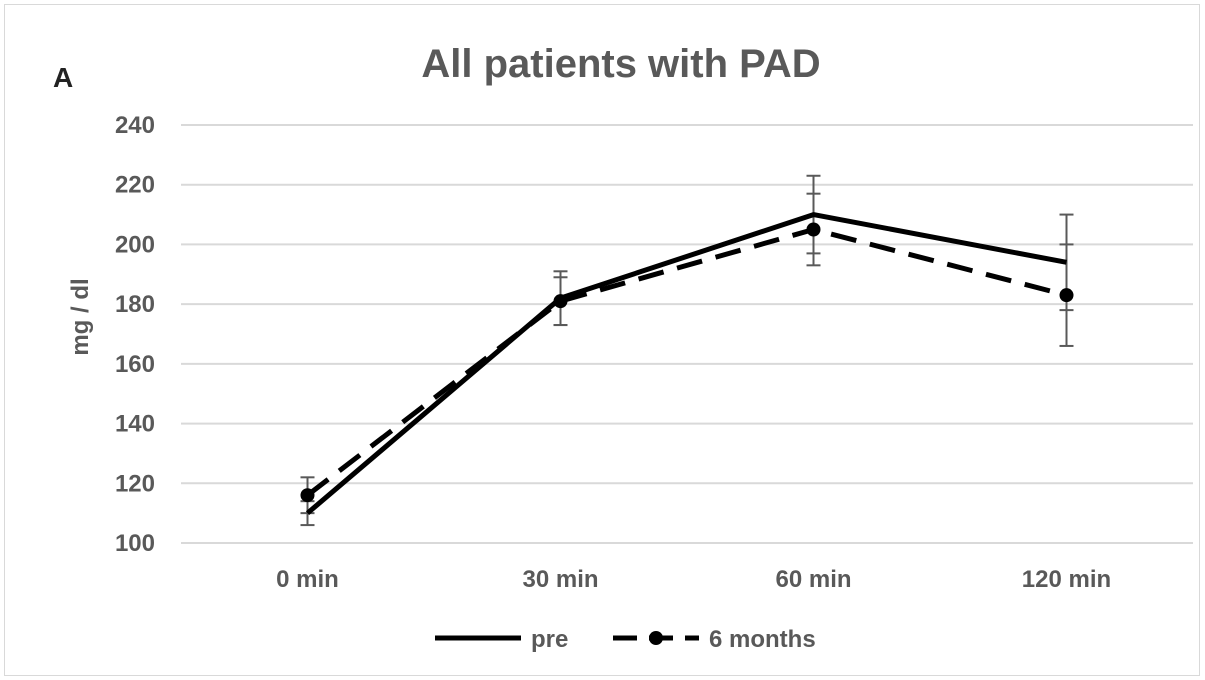  What do you see at coordinates (135, 334) in the screenshot?
I see `y-tick-labels: 100 120 140 160 180 200 220 240` at bounding box center [135, 334].